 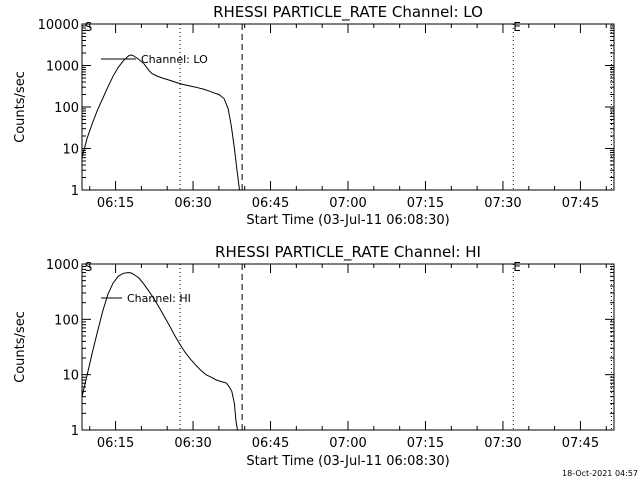 I want to click on hi-rate-series-line, so click(x=159, y=351).